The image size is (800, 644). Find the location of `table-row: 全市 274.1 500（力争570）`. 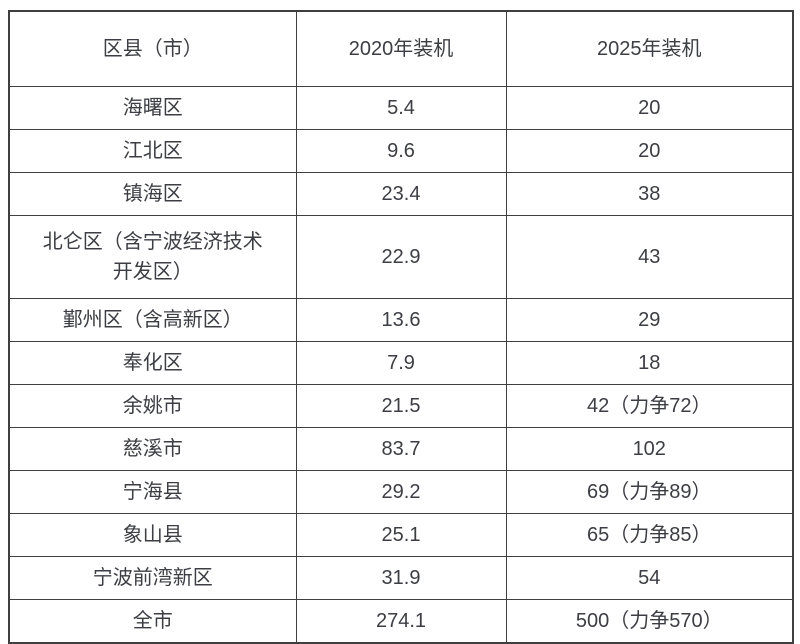

table-row: 全市 274.1 500（力争570） is located at coordinates (401, 621).